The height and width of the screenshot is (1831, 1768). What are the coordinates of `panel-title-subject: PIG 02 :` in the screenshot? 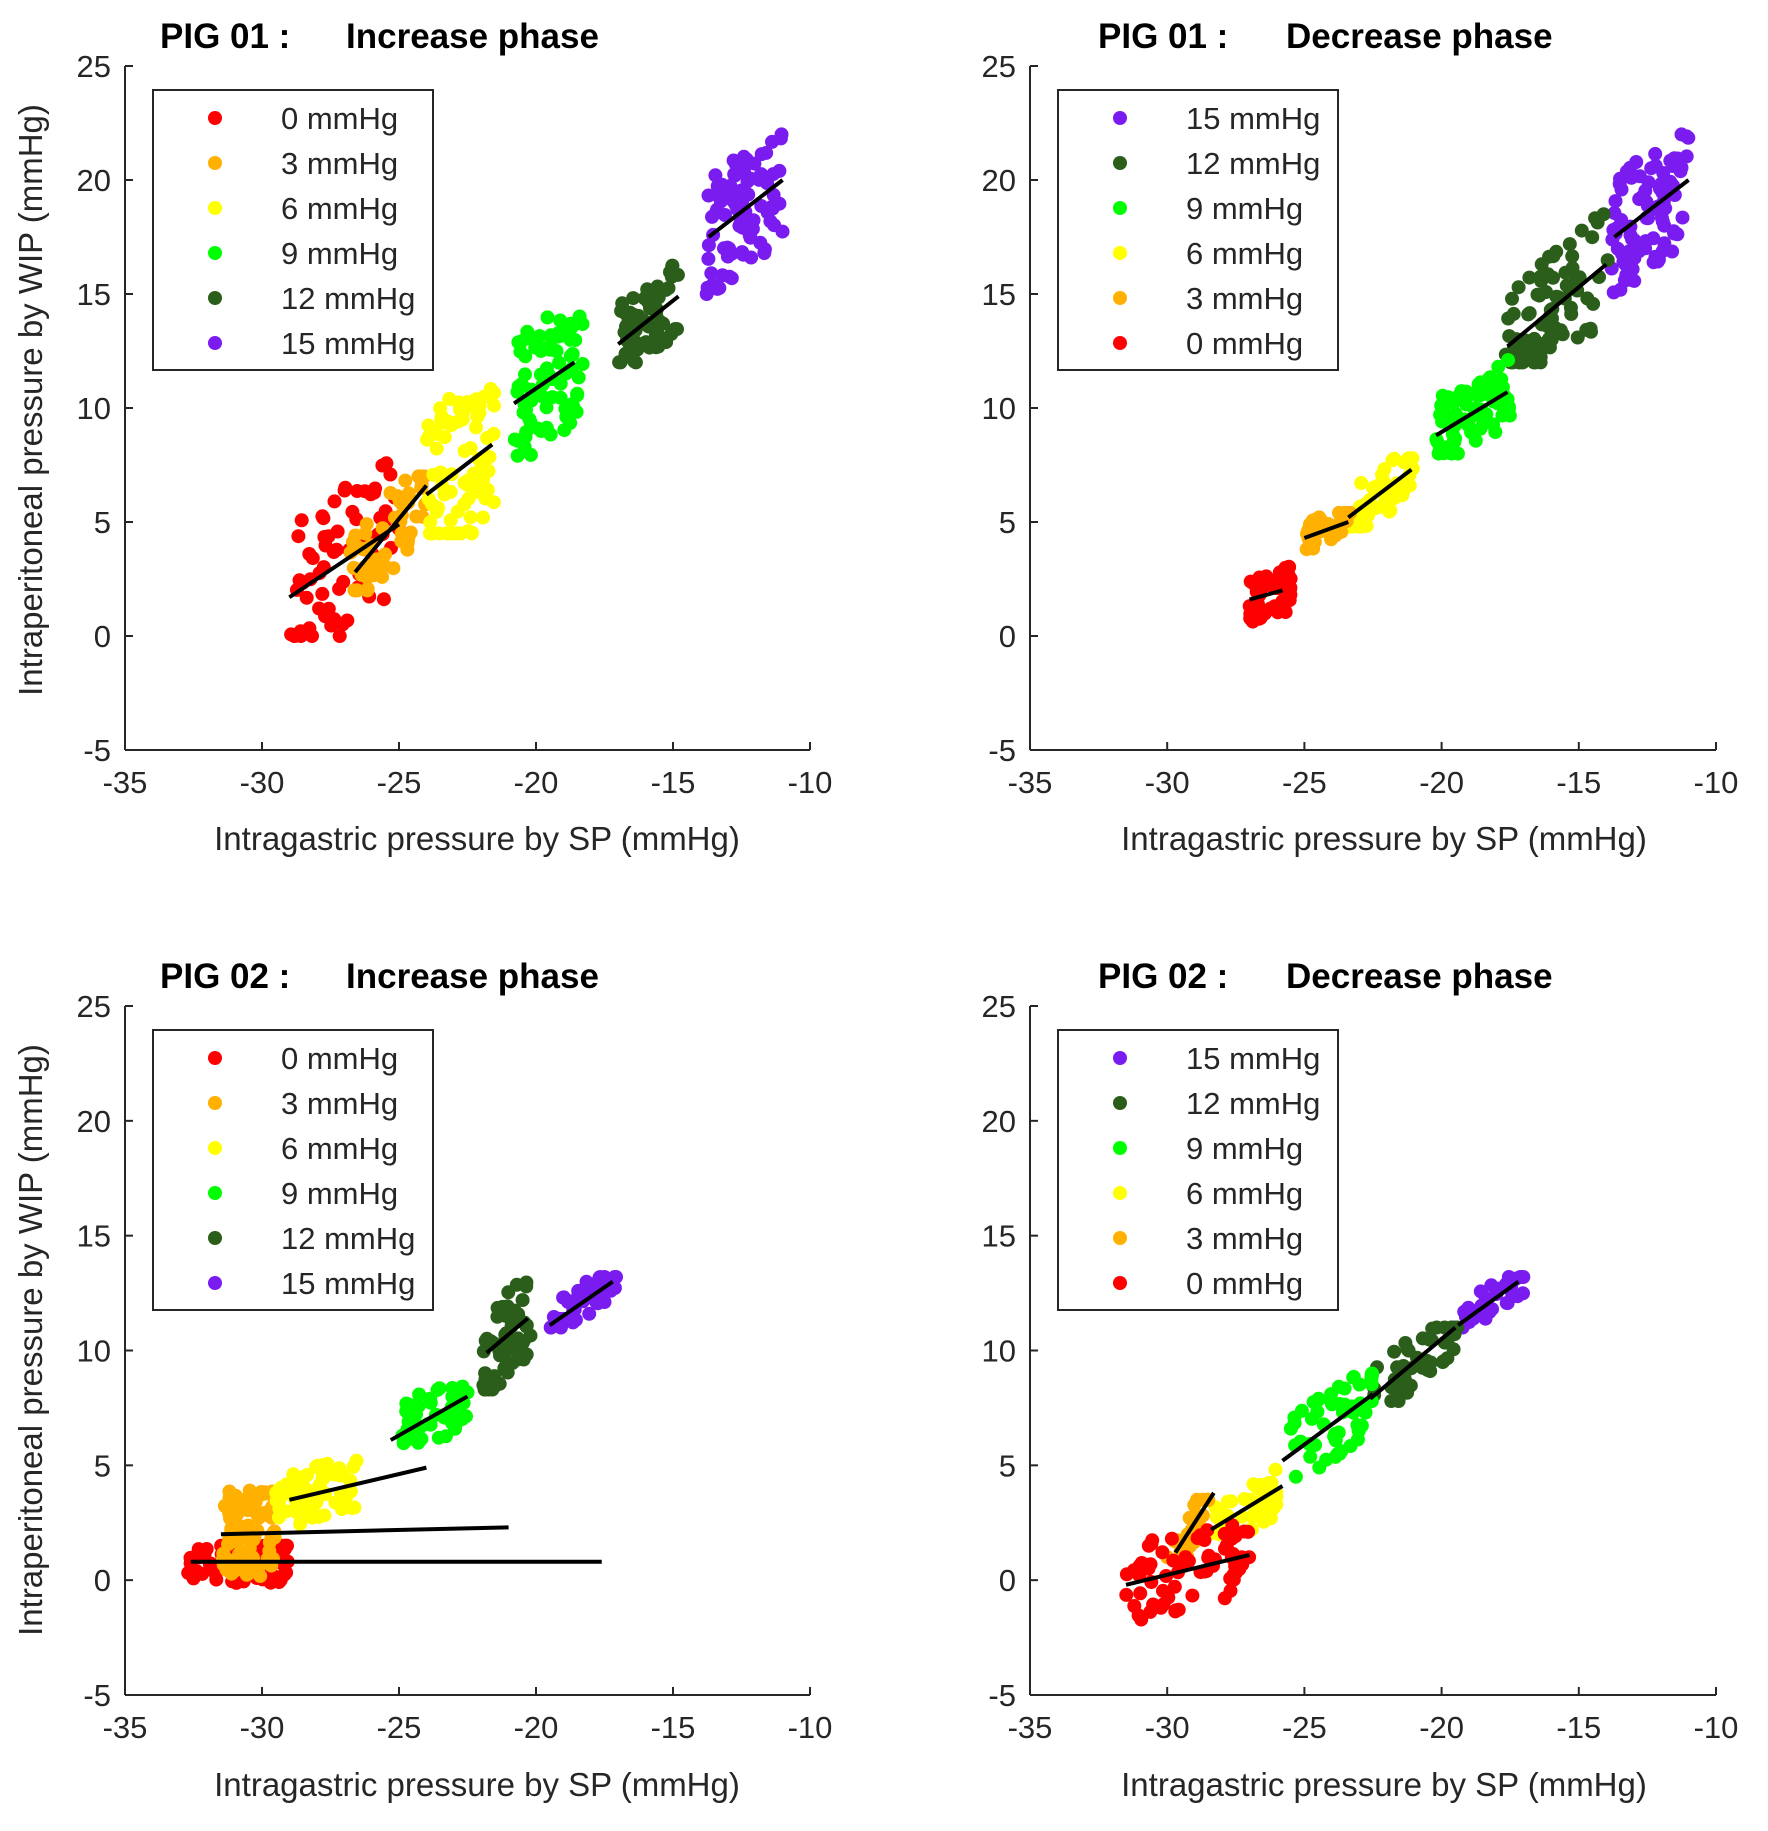 It's located at (225, 976).